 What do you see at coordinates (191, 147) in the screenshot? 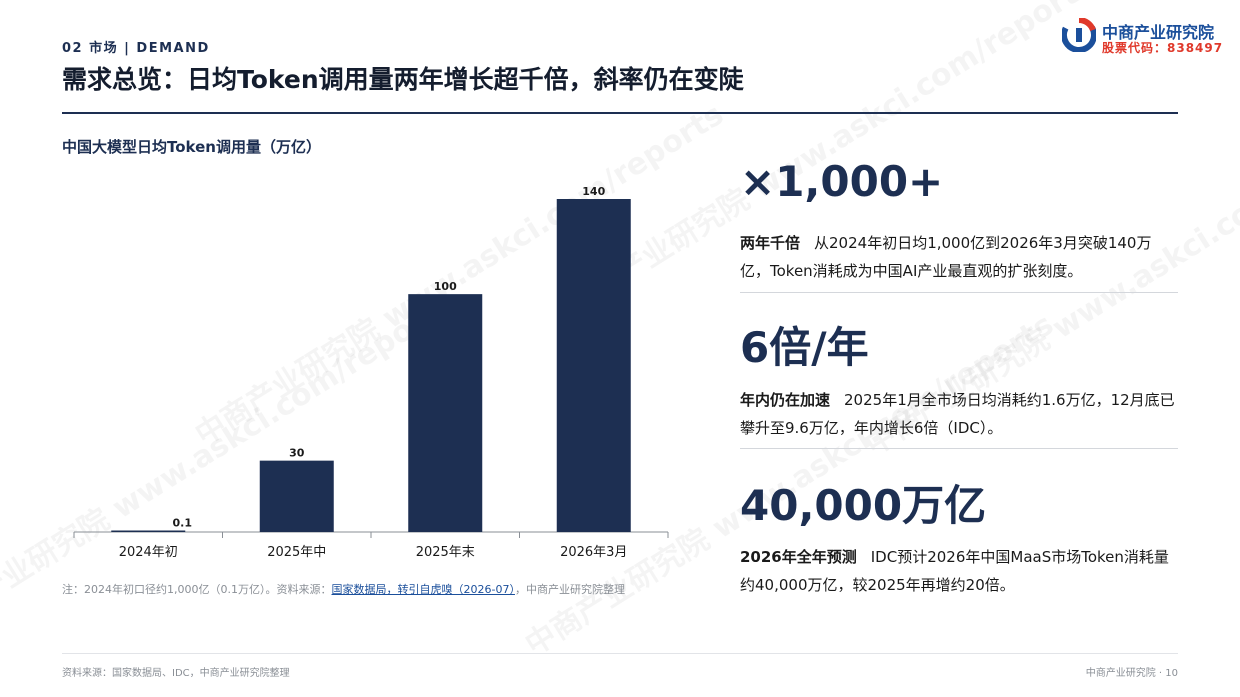
I see `chart-title: 中国大模型日均Token调用量（万亿）` at bounding box center [191, 147].